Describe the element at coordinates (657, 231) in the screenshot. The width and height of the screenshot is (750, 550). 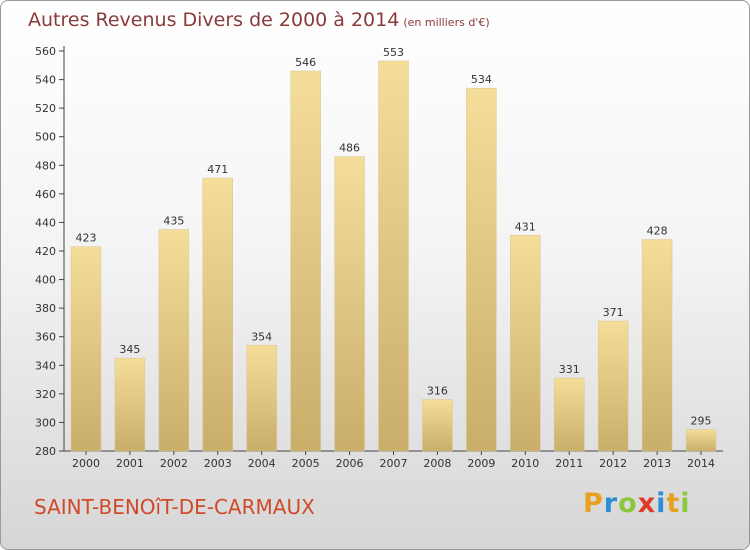
I see `bar-value-label: 428` at that location.